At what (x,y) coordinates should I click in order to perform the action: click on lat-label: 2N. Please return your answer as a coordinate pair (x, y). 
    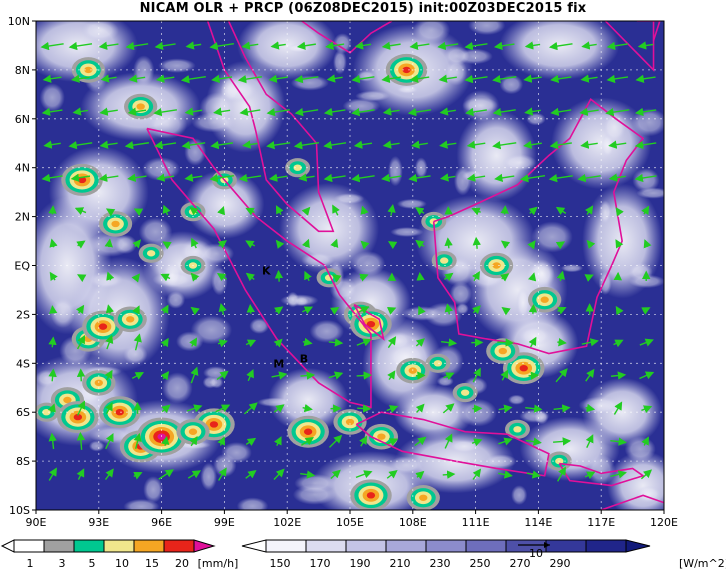
    Looking at the image, I should click on (22, 217).